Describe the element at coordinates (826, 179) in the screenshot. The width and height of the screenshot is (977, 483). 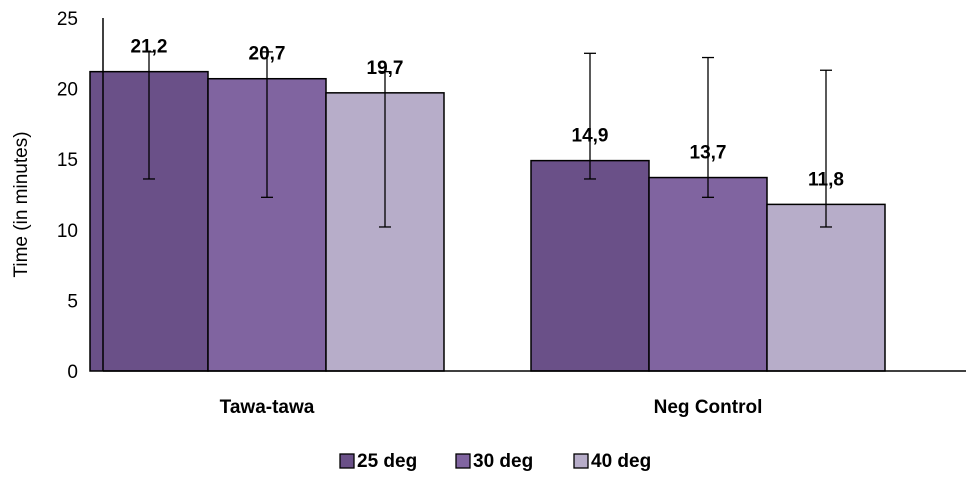
I see `data-label: 11,8` at that location.